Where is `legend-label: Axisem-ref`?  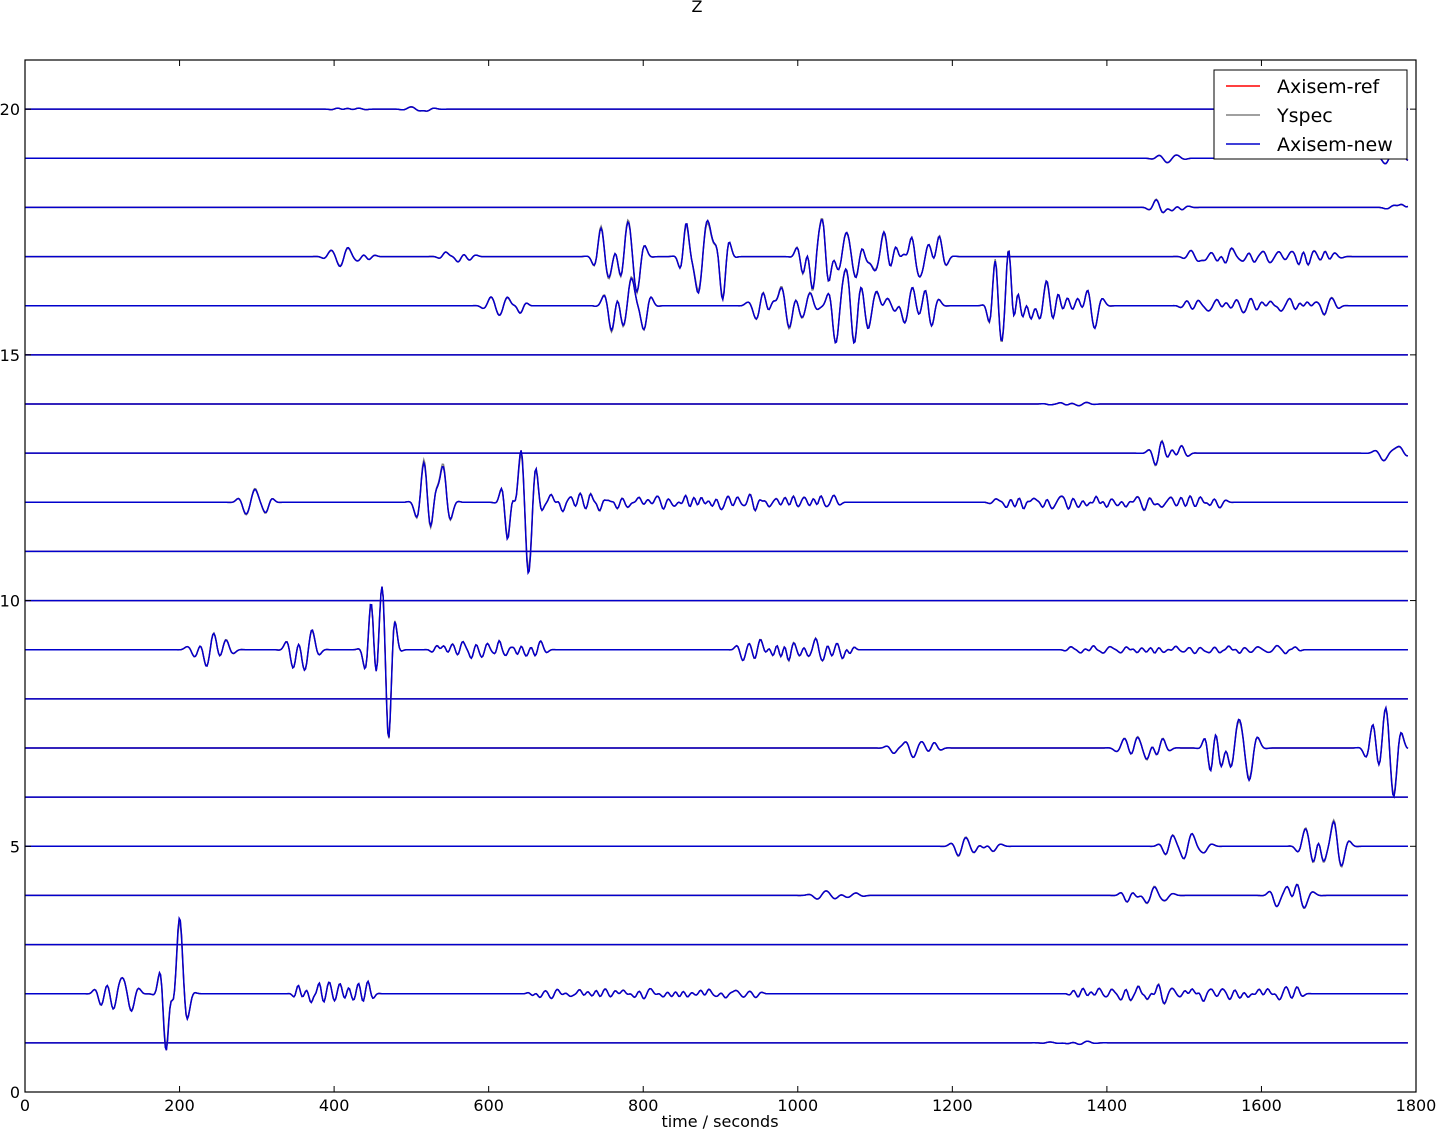 legend-label: Axisem-ref is located at coordinates (1329, 87).